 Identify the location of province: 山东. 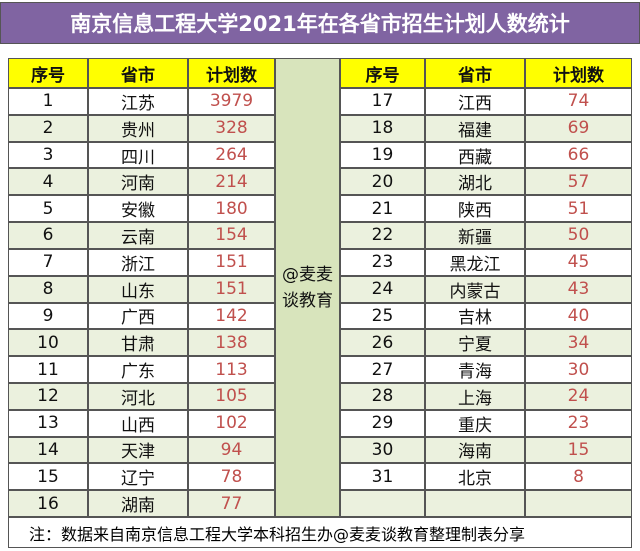
(138, 289).